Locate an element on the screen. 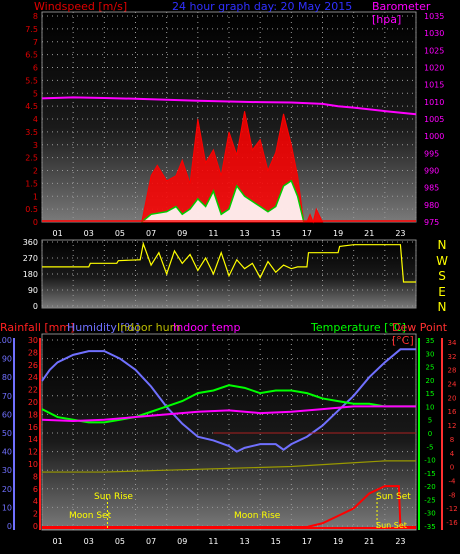  wind-x-tick: 23 is located at coordinates (400, 233).